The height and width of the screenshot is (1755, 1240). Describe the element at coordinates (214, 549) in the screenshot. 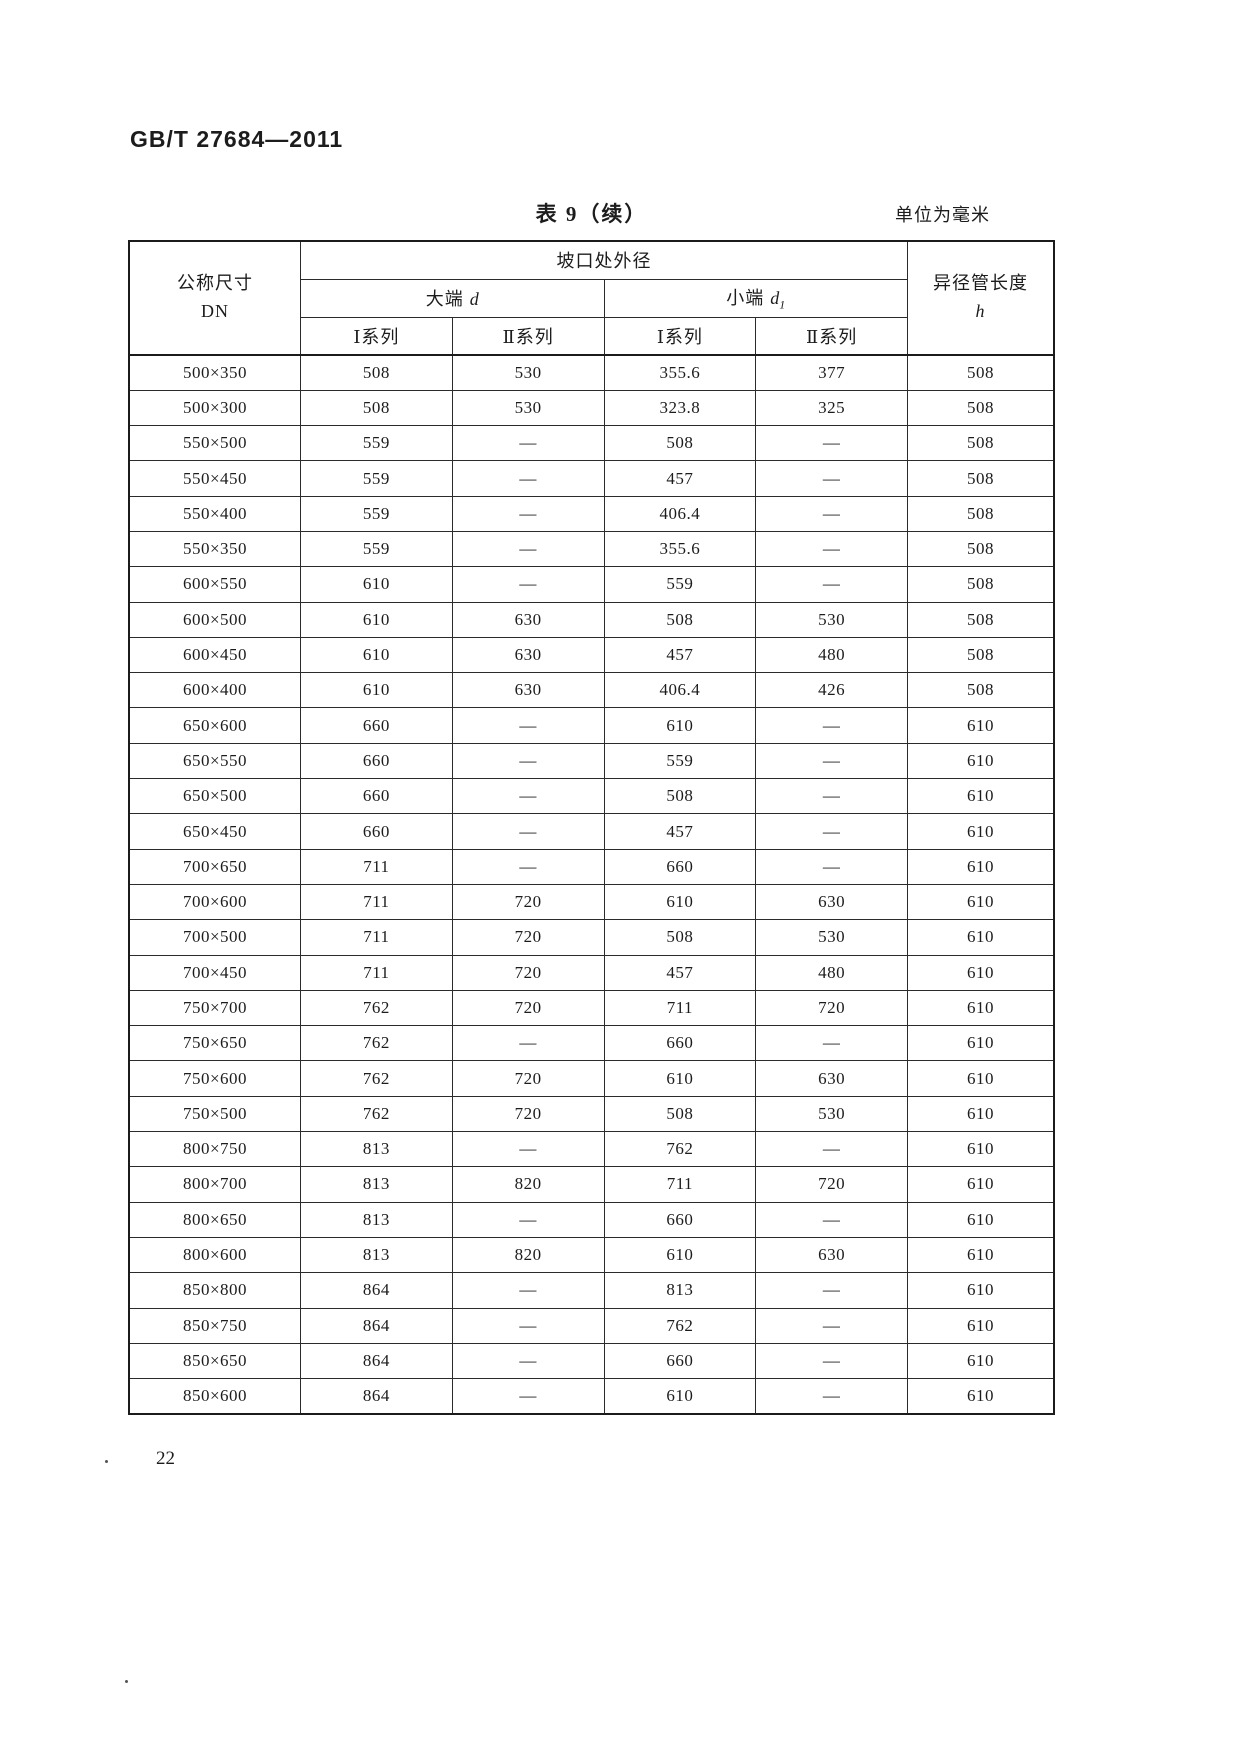

I see `cell-dn: 550×350` at that location.